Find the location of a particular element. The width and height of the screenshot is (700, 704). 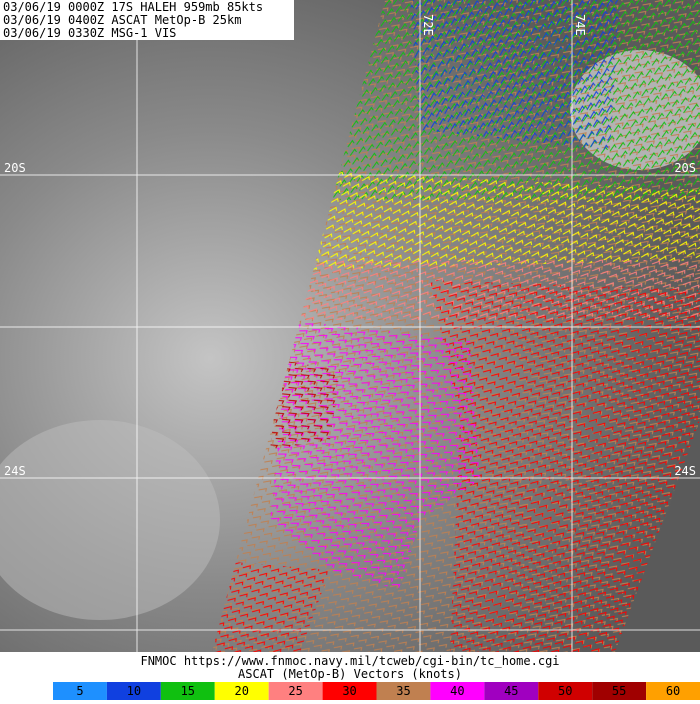

legend-label: 10 is located at coordinates (134, 691).